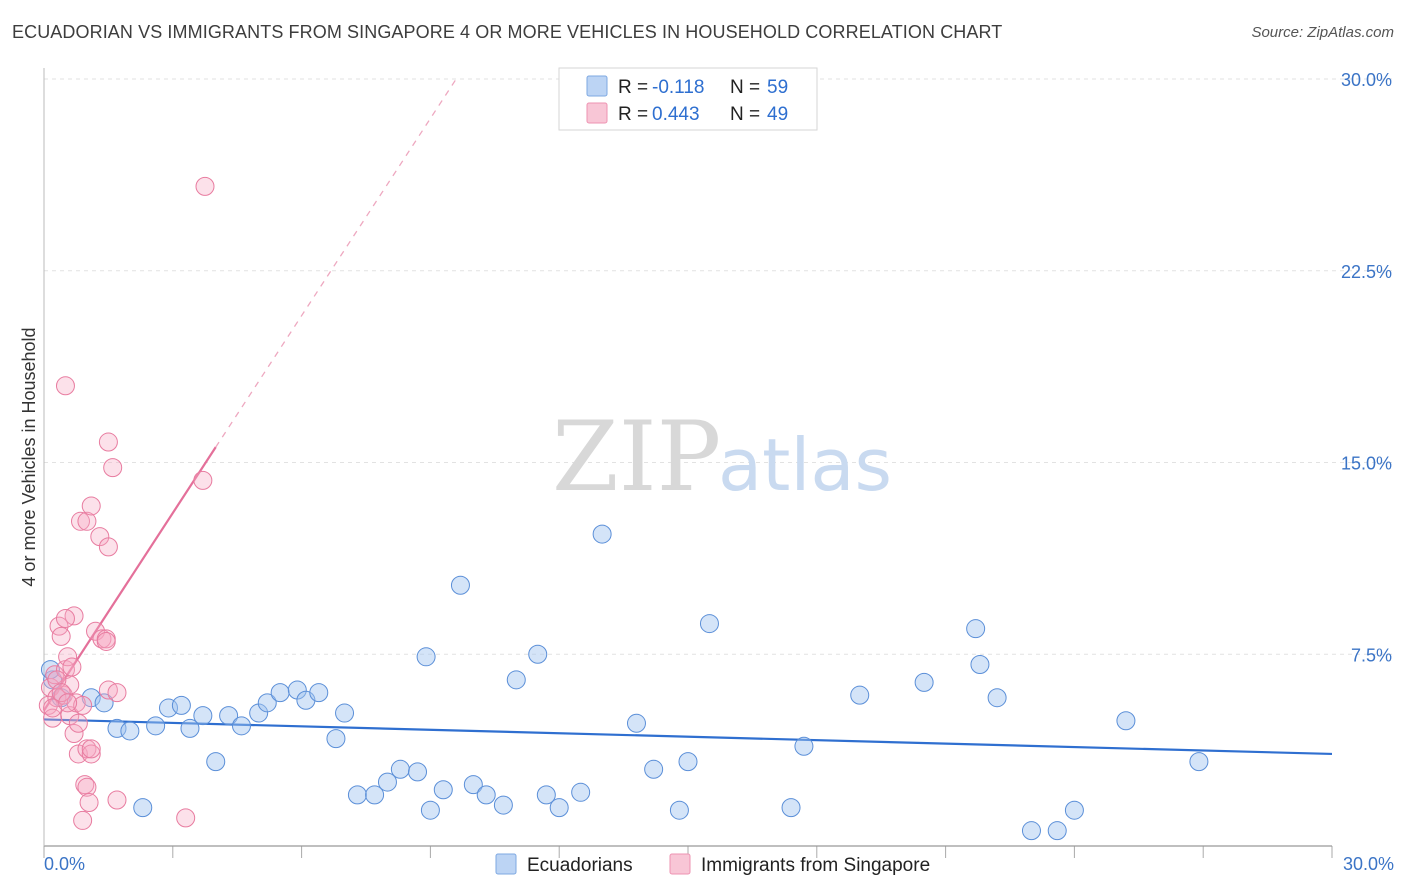  I want to click on x-tick-label: 30.0%, so click(1368, 864).